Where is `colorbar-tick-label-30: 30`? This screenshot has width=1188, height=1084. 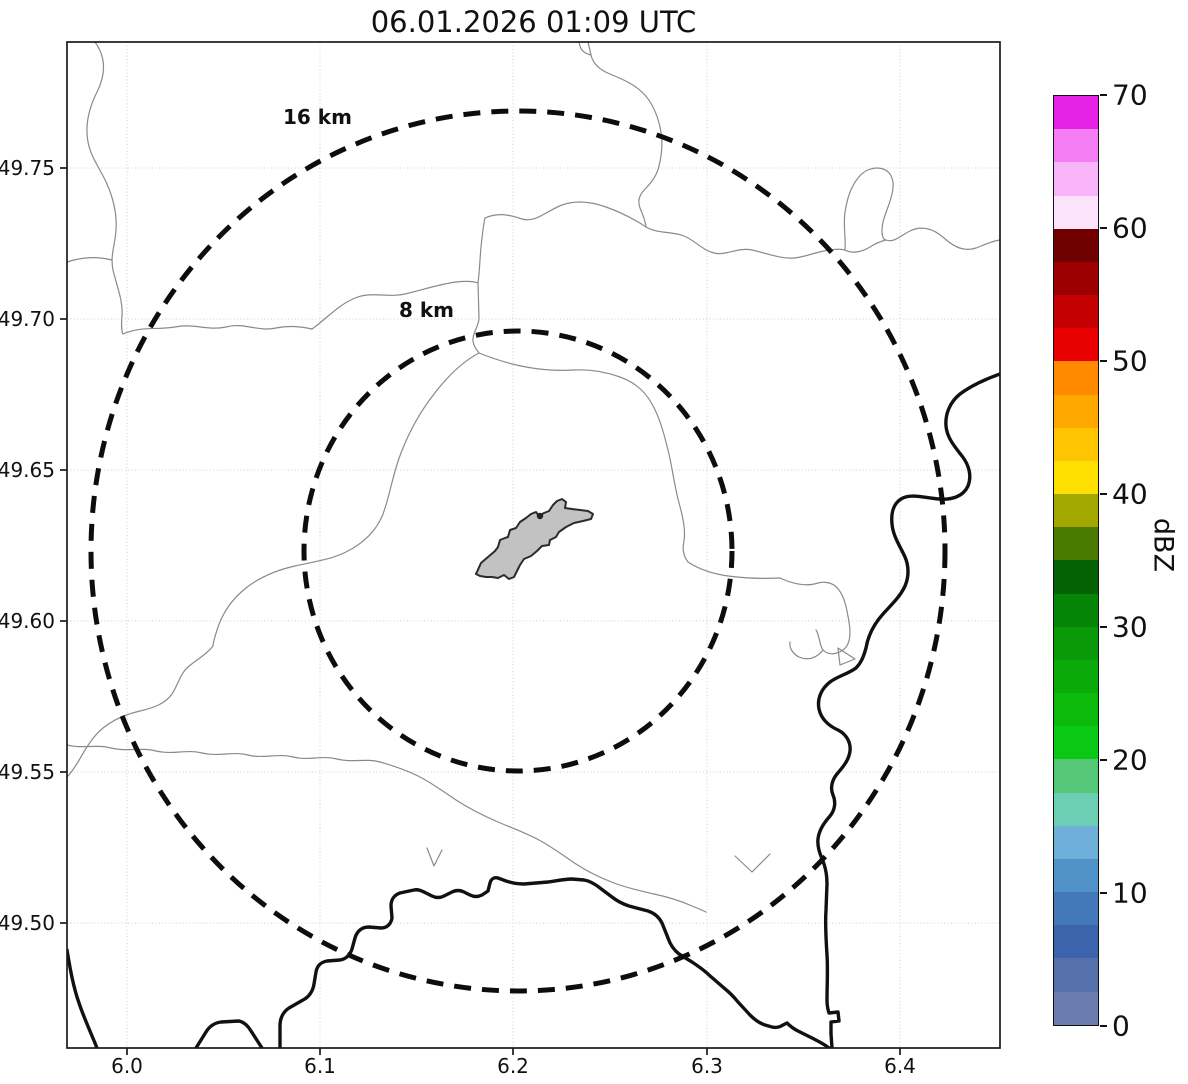
colorbar-tick-label-30: 30 is located at coordinates (1130, 627).